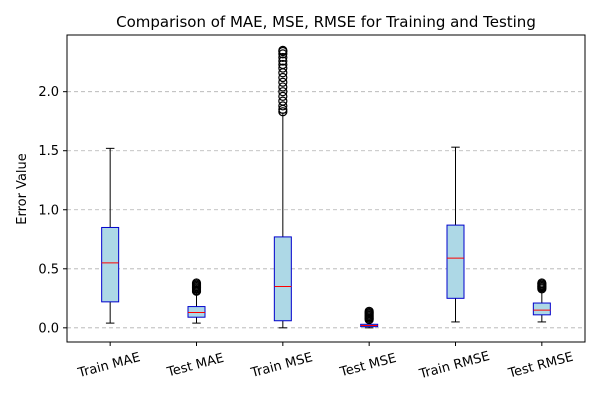 The height and width of the screenshot is (400, 600). Describe the element at coordinates (195, 366) in the screenshot. I see `x-tick-label: Test MAE` at that location.